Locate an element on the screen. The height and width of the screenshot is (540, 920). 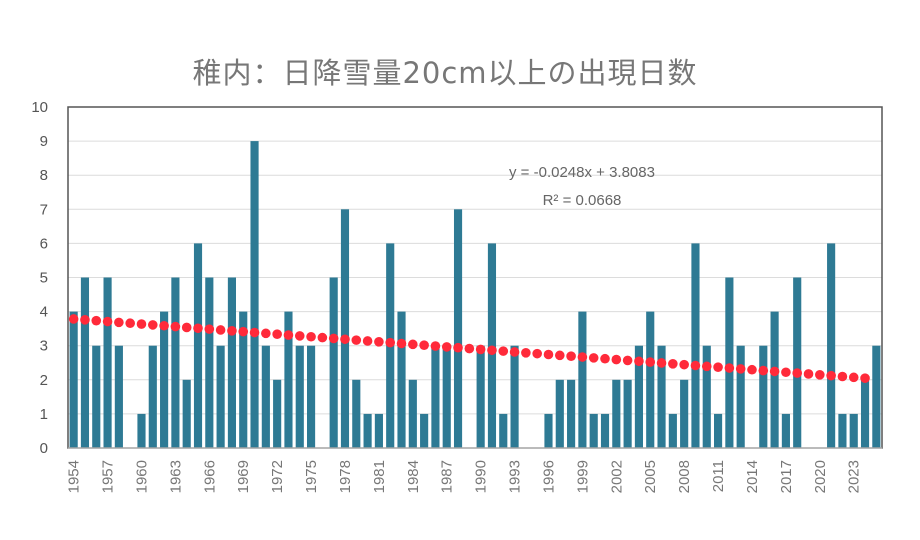
x-tick-label: 1999 is located at coordinates (582, 476).